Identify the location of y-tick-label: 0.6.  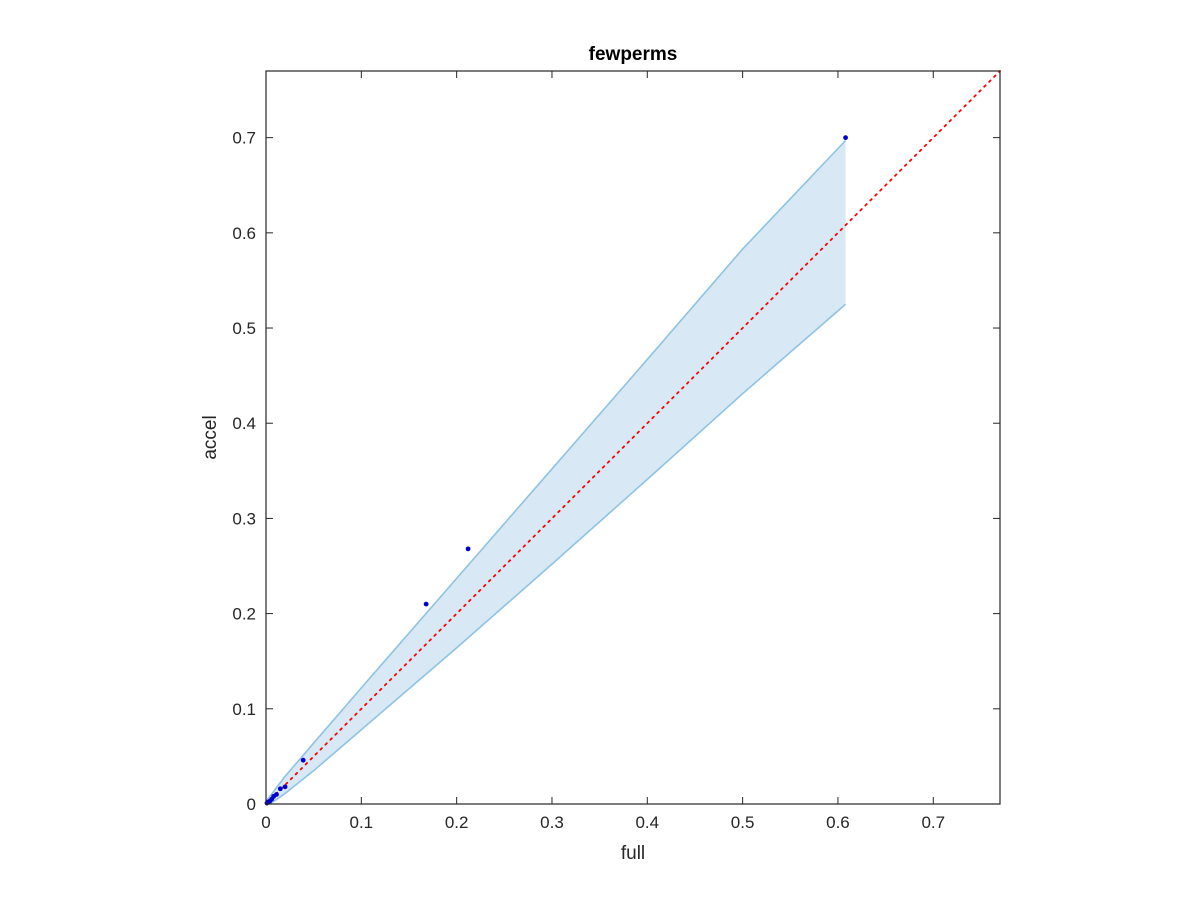
(244, 233).